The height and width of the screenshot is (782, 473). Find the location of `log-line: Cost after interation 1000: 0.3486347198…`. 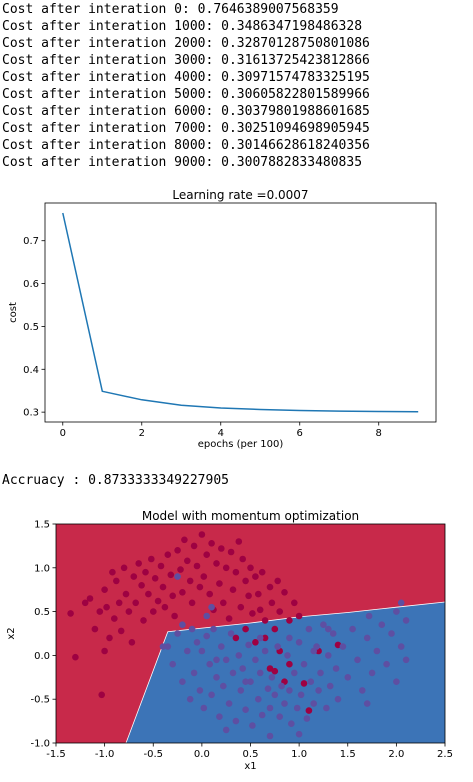

log-line: Cost after interation 1000: 0.3486347198… is located at coordinates (182, 26).